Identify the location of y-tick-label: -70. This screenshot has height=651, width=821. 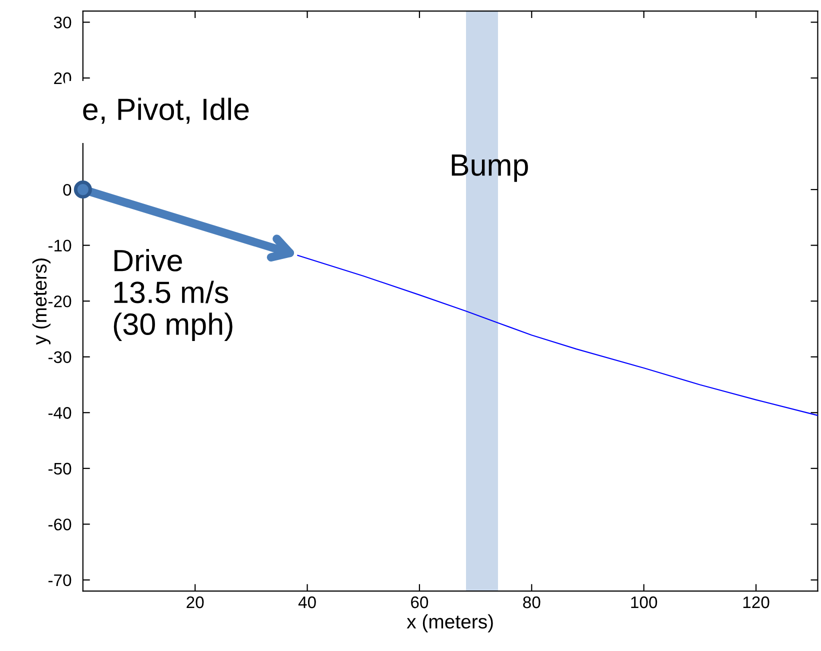
(60, 580).